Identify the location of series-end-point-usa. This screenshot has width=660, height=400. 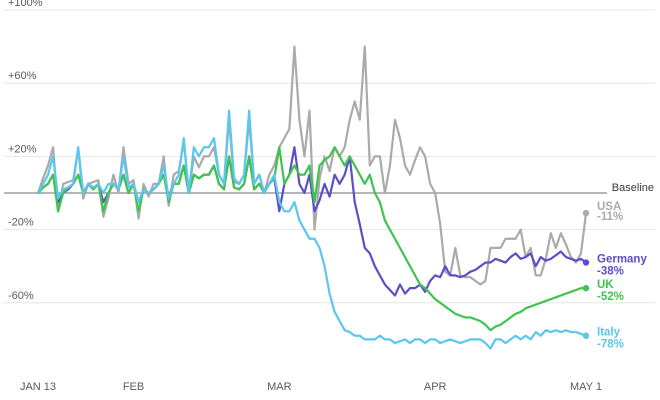
(586, 213).